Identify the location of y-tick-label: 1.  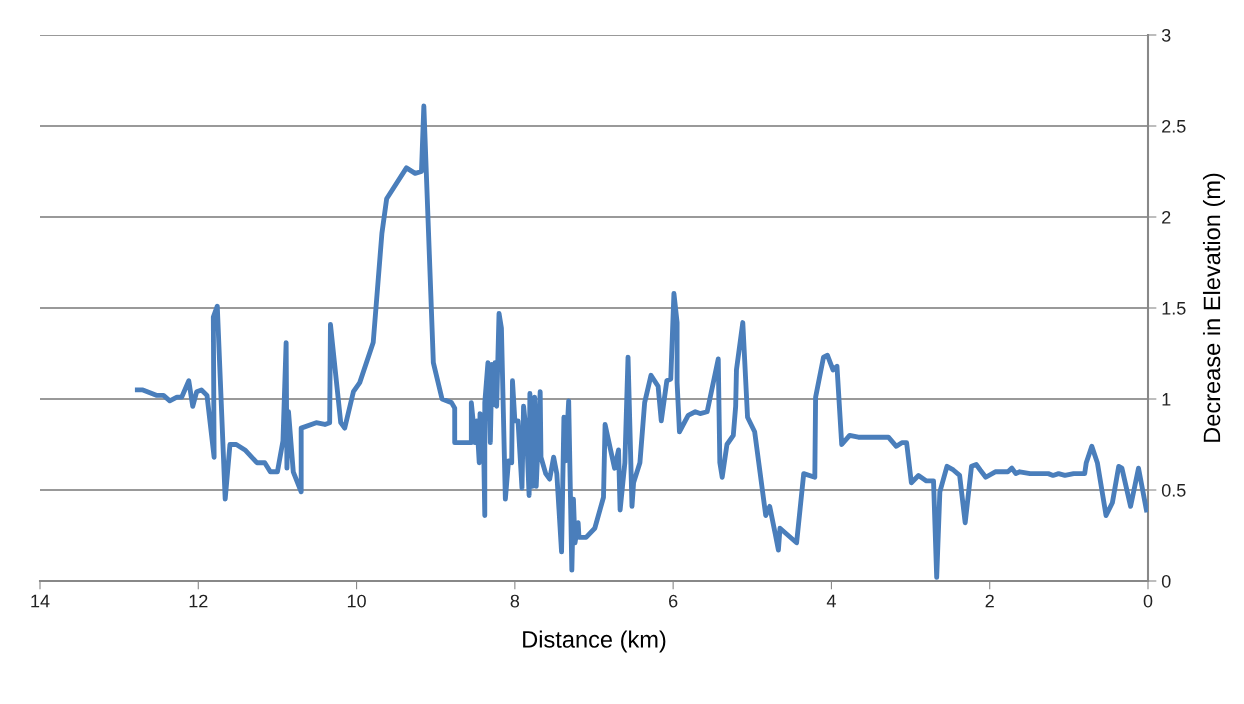
(1166, 399).